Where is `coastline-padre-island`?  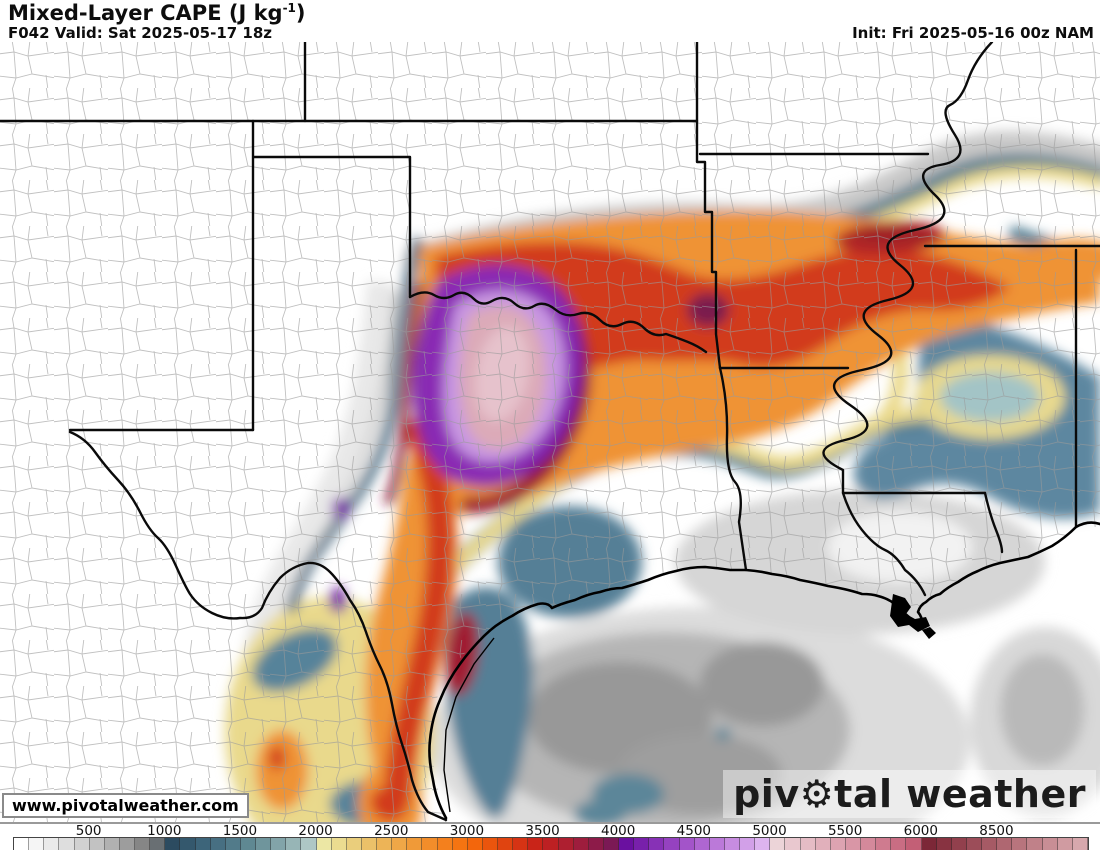 coastline-padre-island is located at coordinates (469, 725).